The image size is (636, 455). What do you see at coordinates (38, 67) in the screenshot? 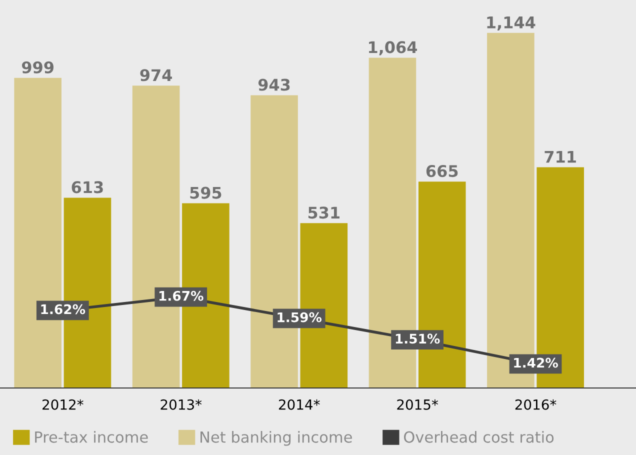
I see `data-label: 999` at bounding box center [38, 67].